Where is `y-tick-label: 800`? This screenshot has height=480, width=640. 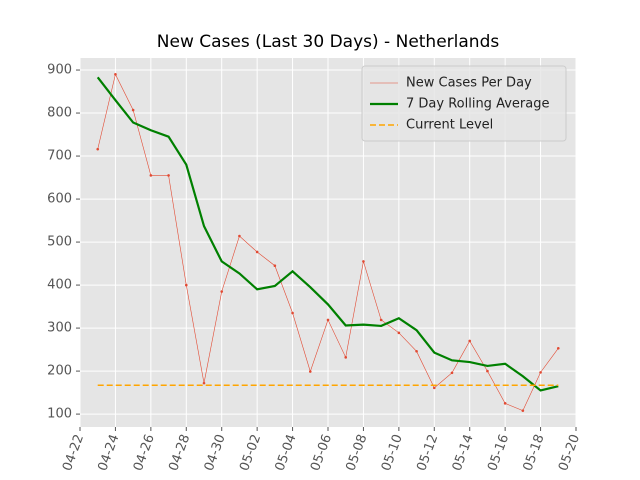
y-tick-label: 800 is located at coordinates (59, 113).